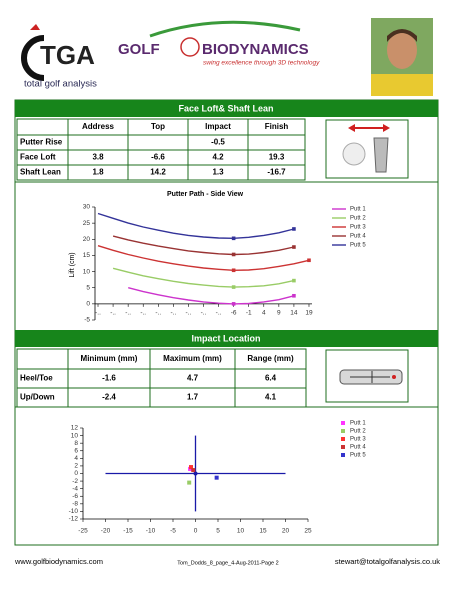 The image size is (455, 600). Describe the element at coordinates (106, 531) in the screenshot. I see `x-tick-label: -20` at that location.